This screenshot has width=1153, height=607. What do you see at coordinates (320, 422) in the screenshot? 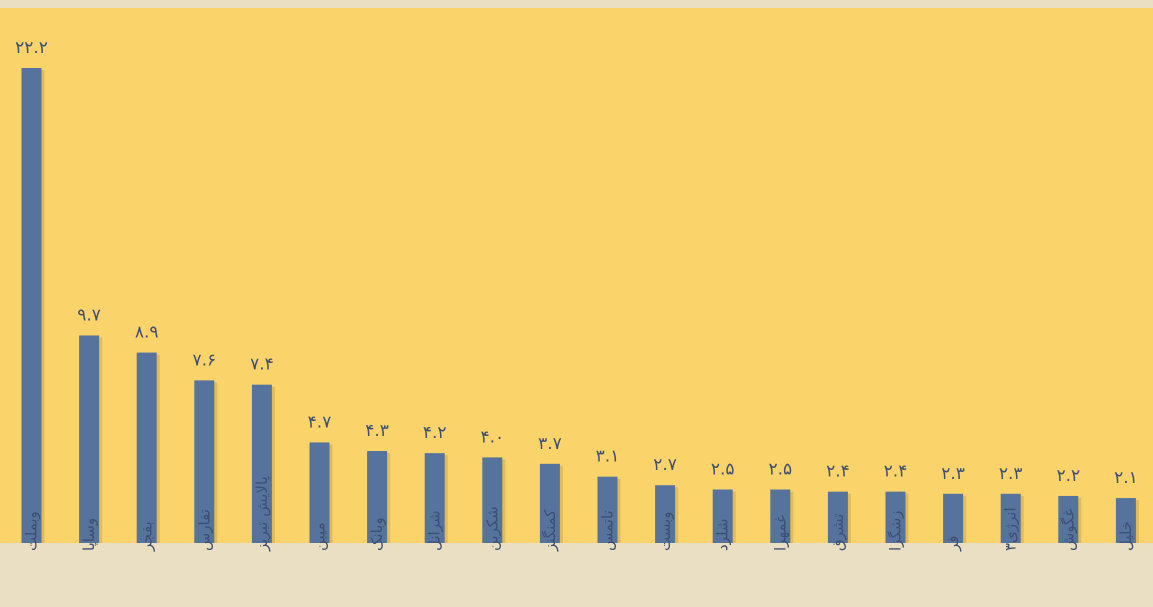
I see `data-label: ۴.۷` at bounding box center [320, 422].